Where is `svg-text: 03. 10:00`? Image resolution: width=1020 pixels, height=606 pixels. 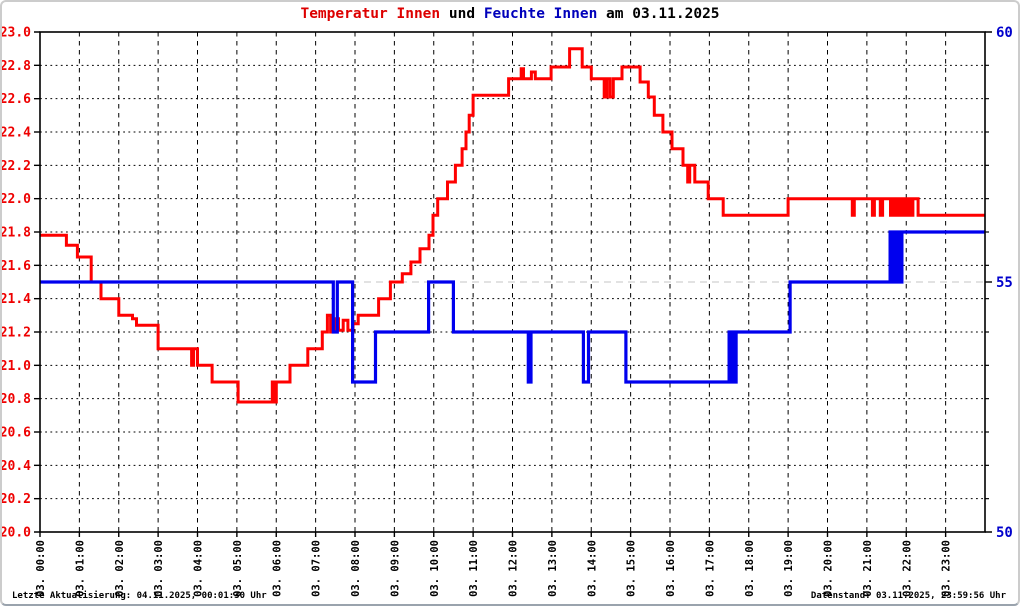 svg-text: 03. 10:00 is located at coordinates (435, 568).